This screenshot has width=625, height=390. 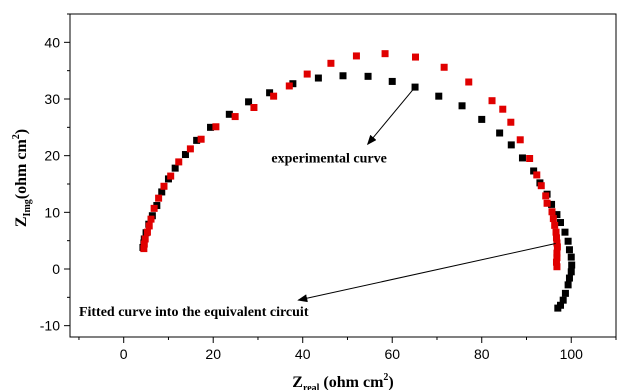 I want to click on y-tick-label: 10, so click(x=52, y=212).